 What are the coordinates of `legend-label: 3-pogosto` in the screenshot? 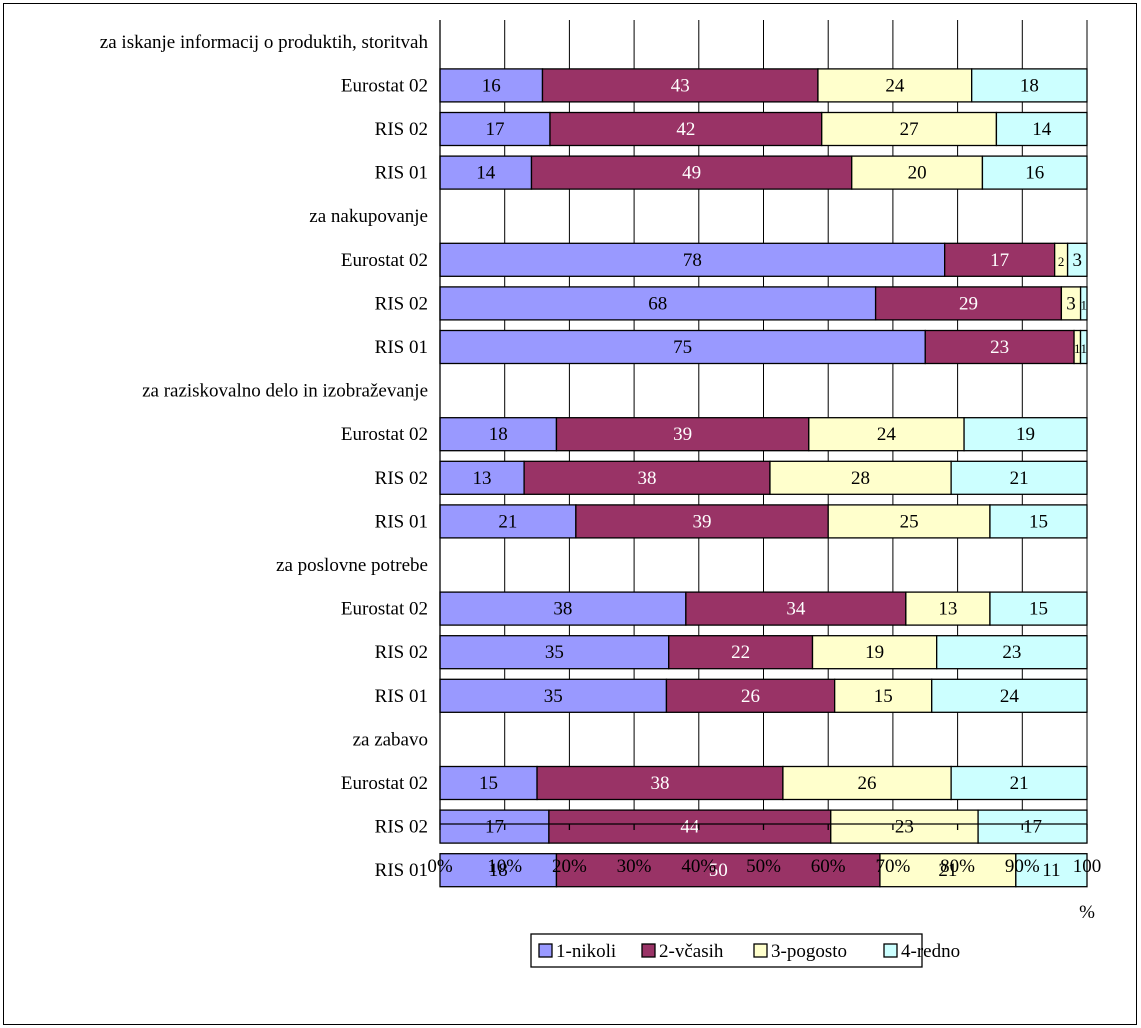 It's located at (809, 951).